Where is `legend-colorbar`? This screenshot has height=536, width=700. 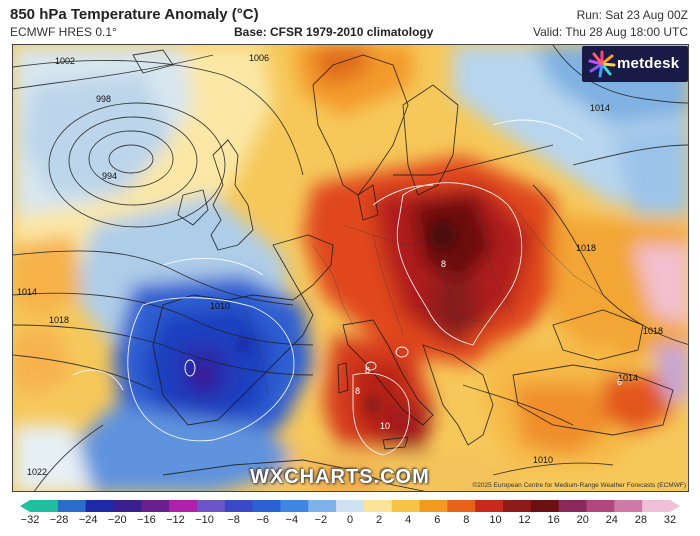 legend-colorbar is located at coordinates (350, 506).